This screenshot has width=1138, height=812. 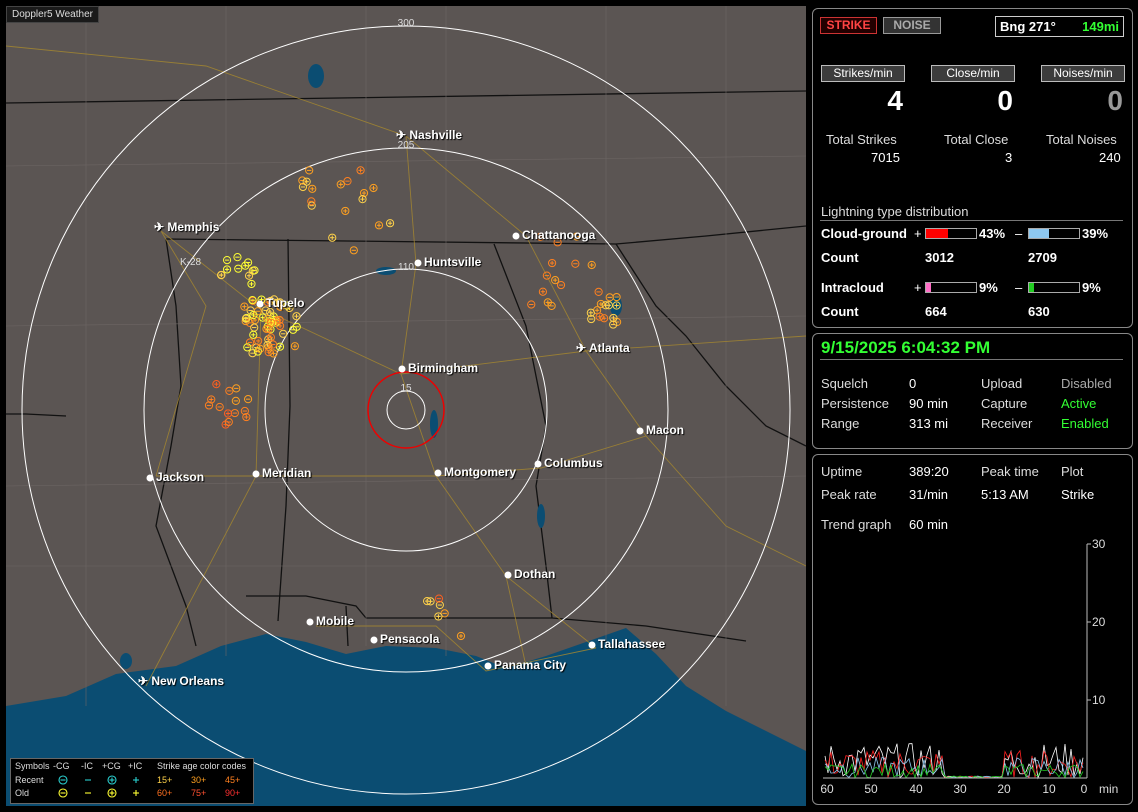 What do you see at coordinates (1108, 789) in the screenshot?
I see `x-unit: min` at bounding box center [1108, 789].